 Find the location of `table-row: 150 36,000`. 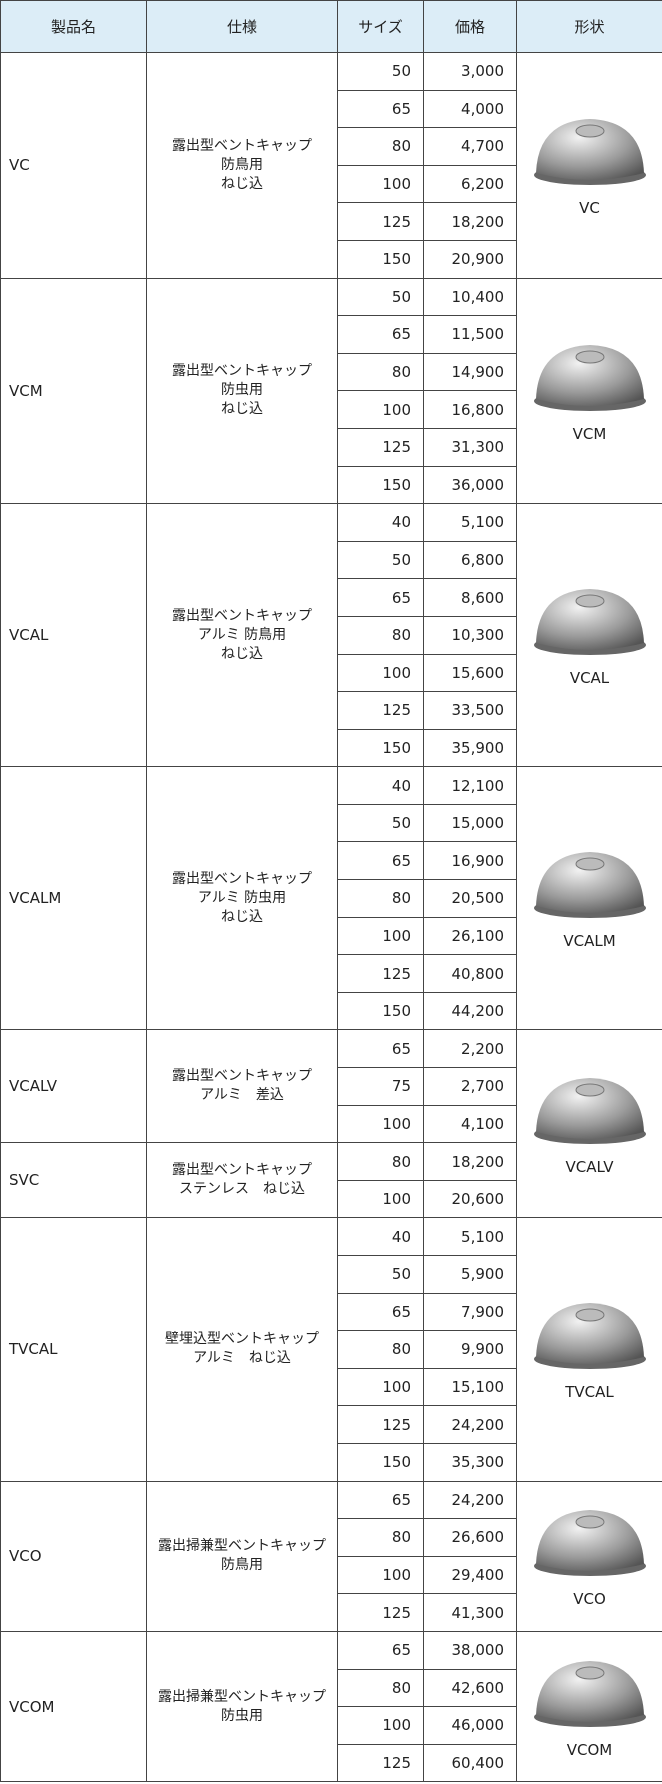

table-row: 150 36,000 is located at coordinates (331, 485).